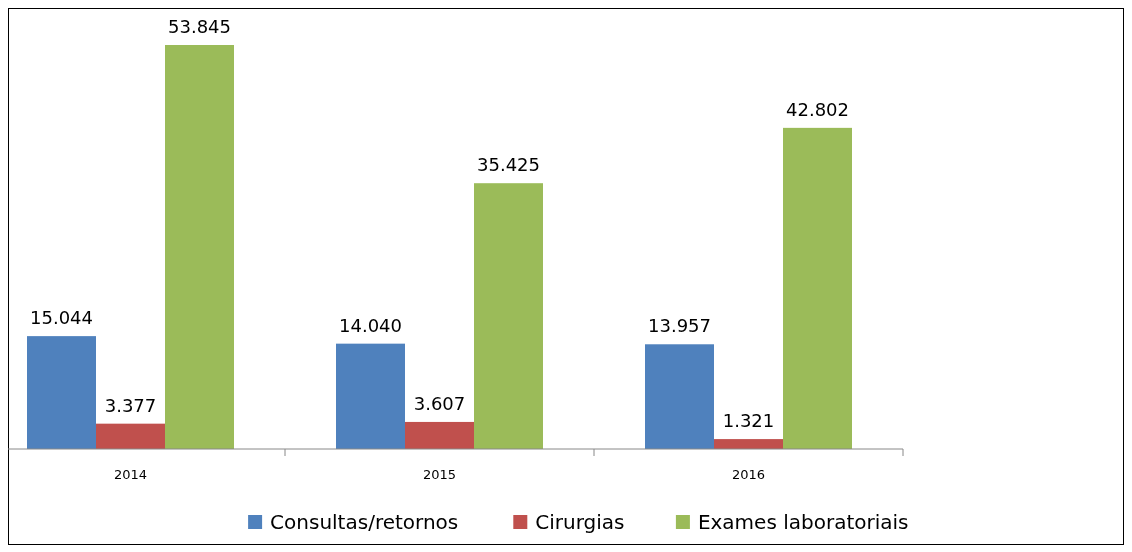 This screenshot has width=1132, height=552. Describe the element at coordinates (580, 522) in the screenshot. I see `legend-label: Cirurgias` at that location.